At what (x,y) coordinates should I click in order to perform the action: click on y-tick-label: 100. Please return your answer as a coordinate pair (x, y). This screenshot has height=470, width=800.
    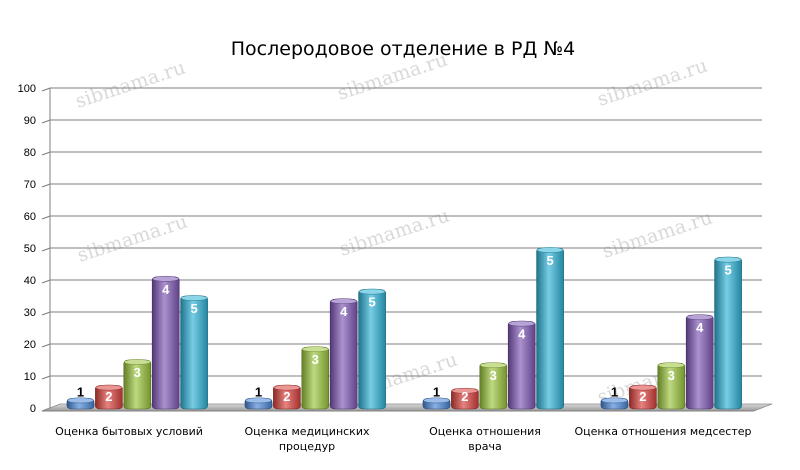
    Looking at the image, I should click on (27, 89).